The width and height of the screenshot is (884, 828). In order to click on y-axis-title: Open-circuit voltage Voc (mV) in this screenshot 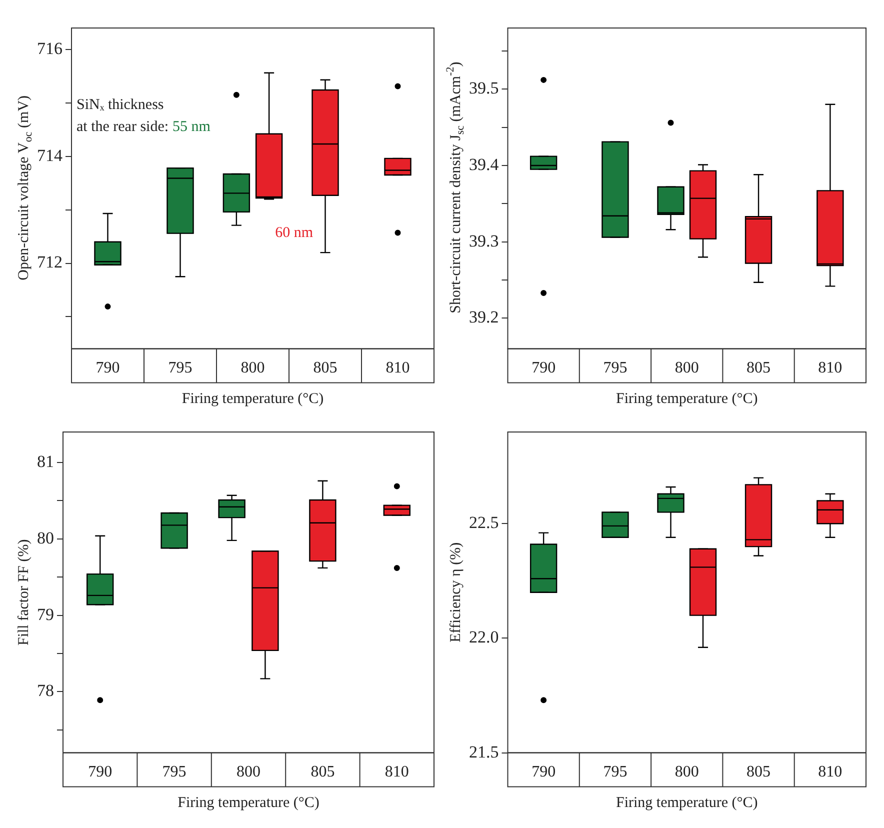, I will do `click(25, 187)`.